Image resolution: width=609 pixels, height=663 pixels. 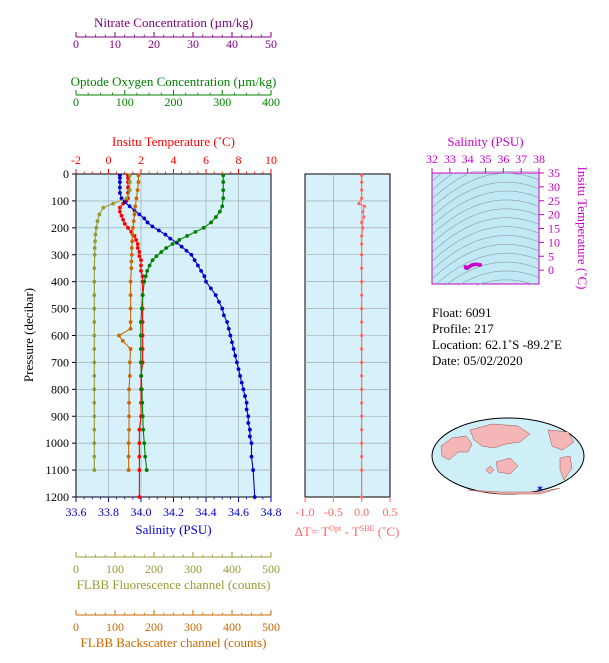 I want to click on salinity-tick-label: 34.6, so click(x=238, y=512).